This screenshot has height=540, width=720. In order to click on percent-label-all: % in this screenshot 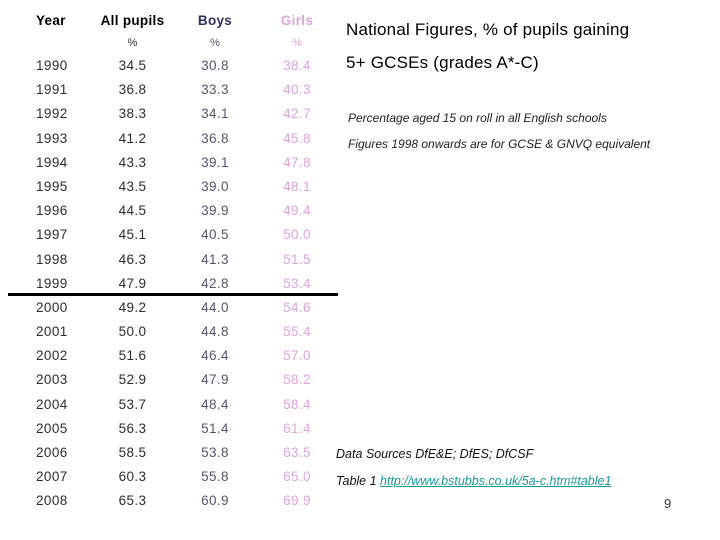, I will do `click(132, 43)`.